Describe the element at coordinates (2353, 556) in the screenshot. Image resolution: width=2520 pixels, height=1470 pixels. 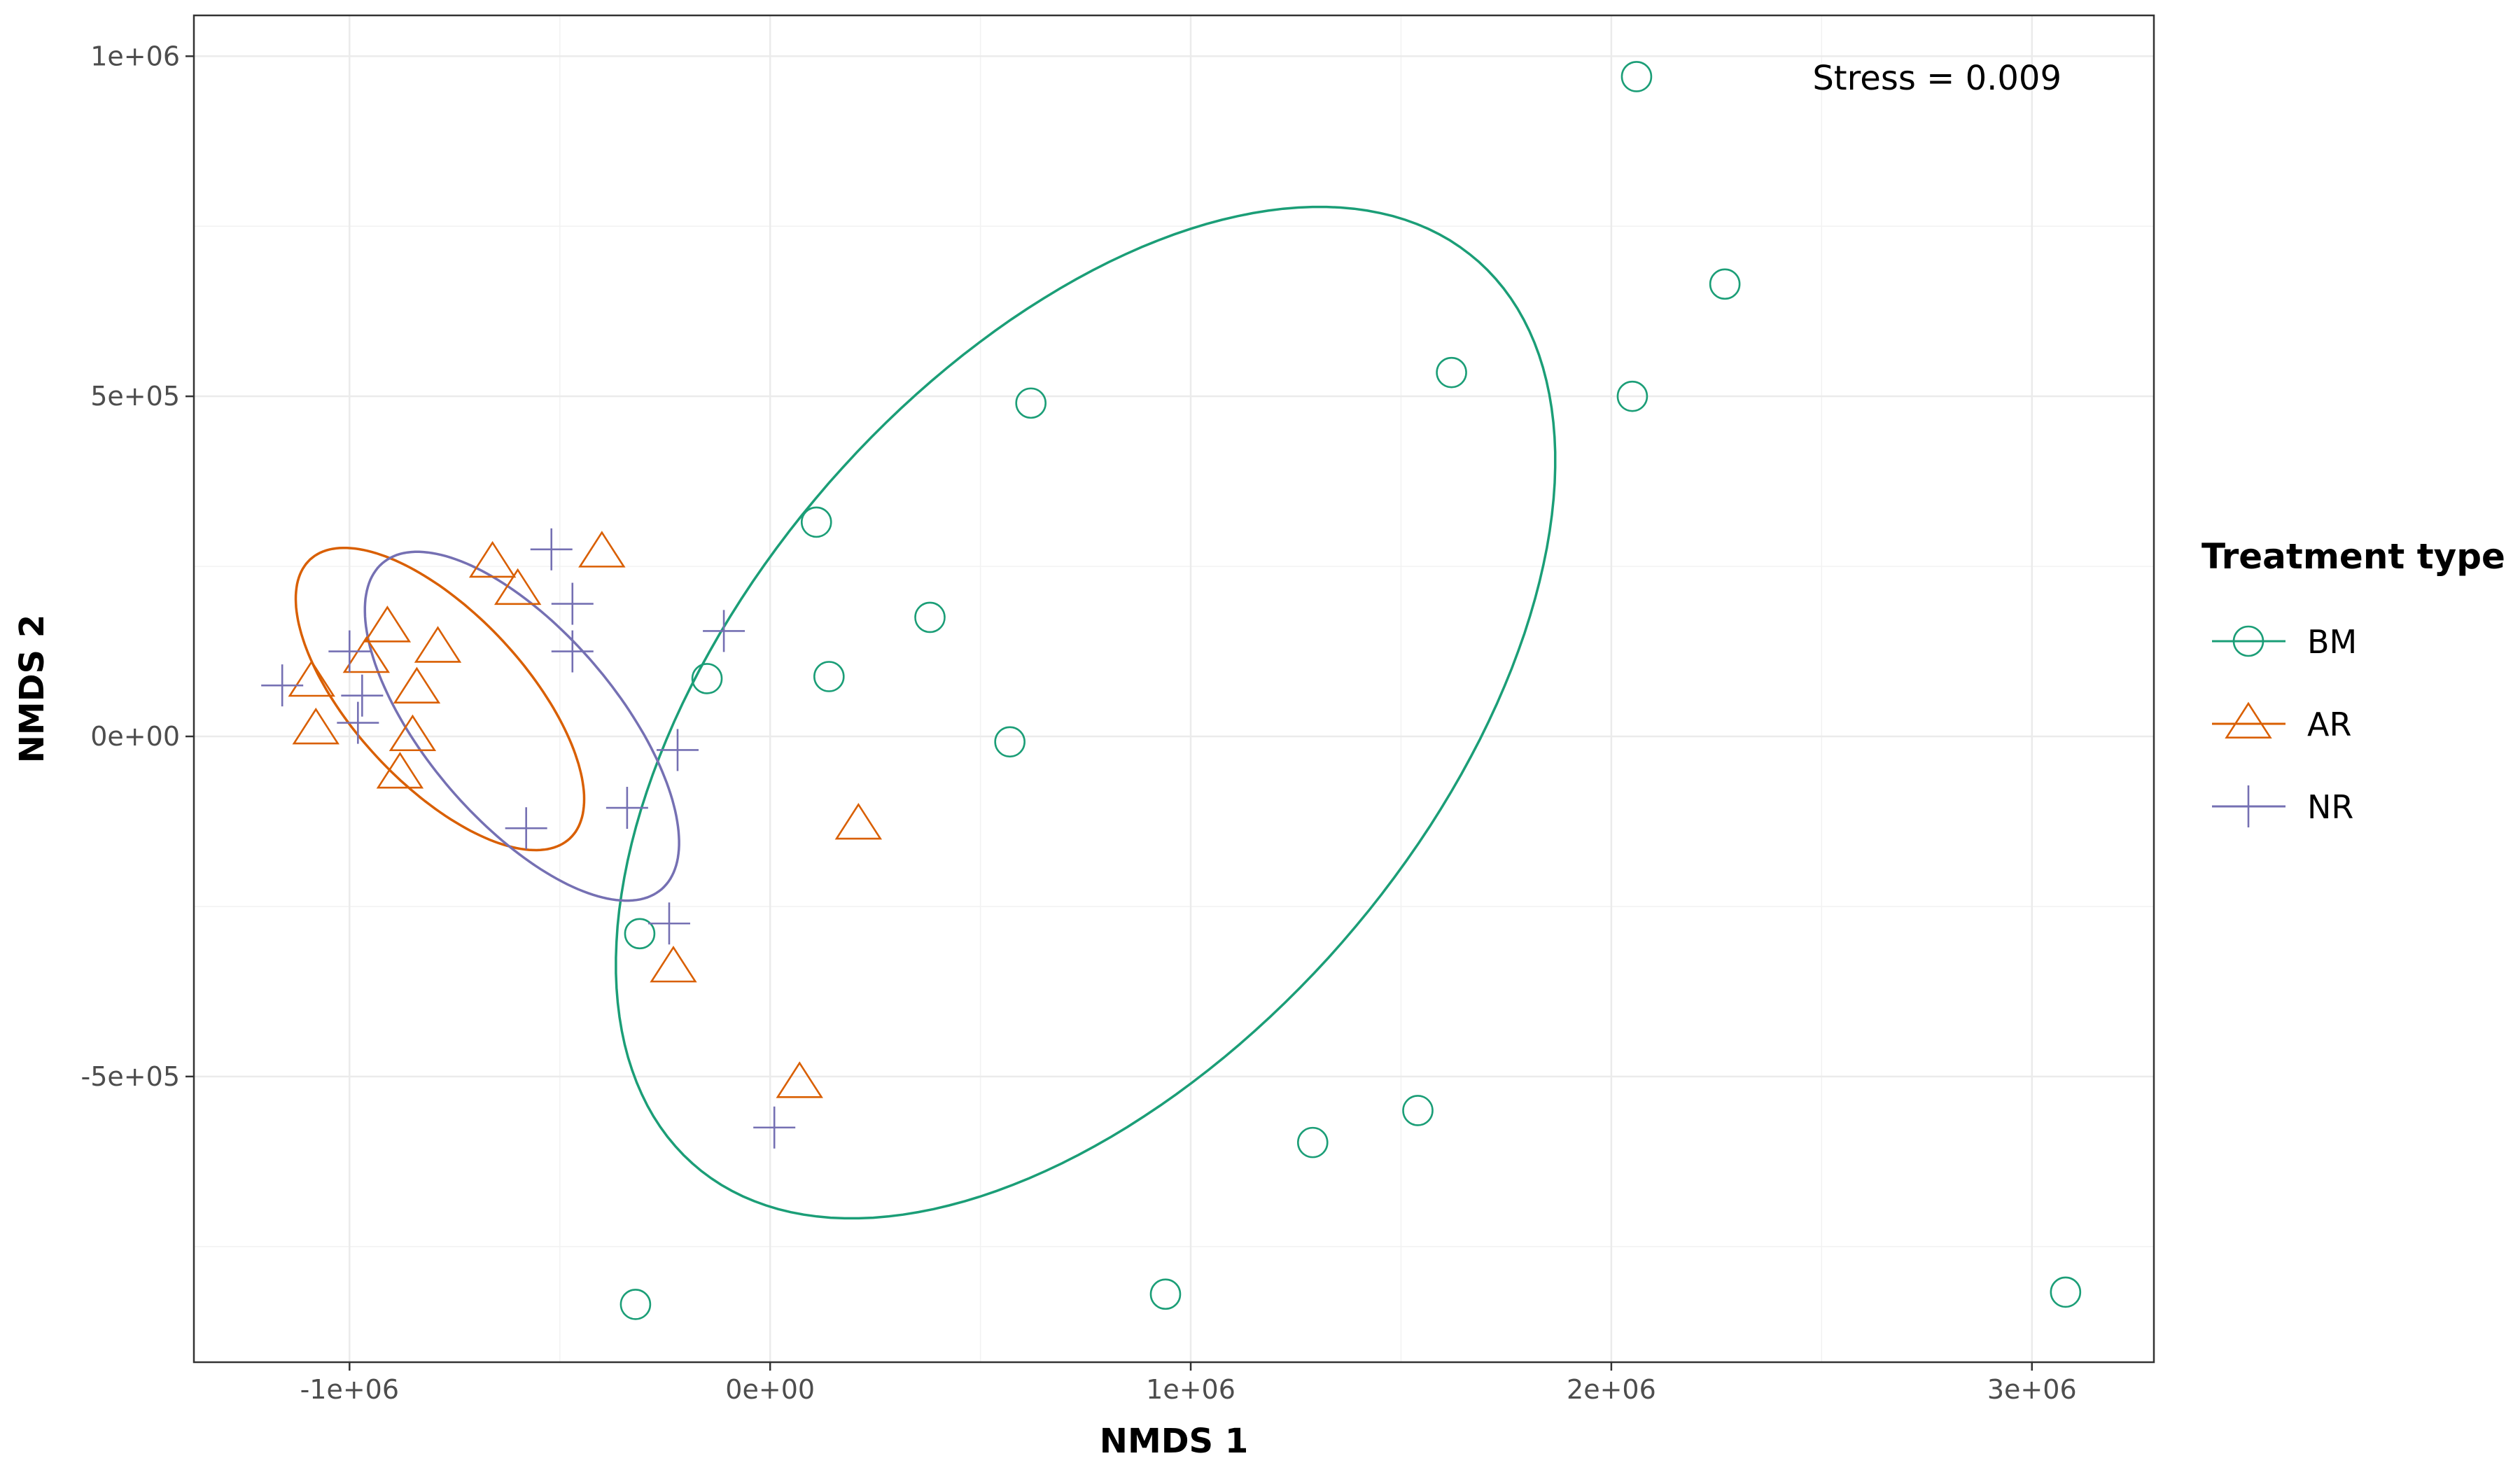
I see `legend-title: Treatment type` at that location.